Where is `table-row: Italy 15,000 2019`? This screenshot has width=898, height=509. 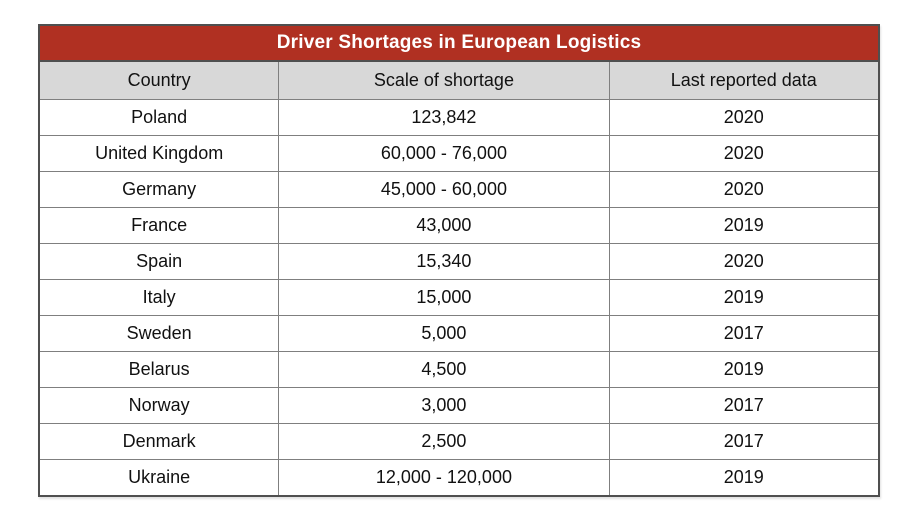 table-row: Italy 15,000 2019 is located at coordinates (459, 297).